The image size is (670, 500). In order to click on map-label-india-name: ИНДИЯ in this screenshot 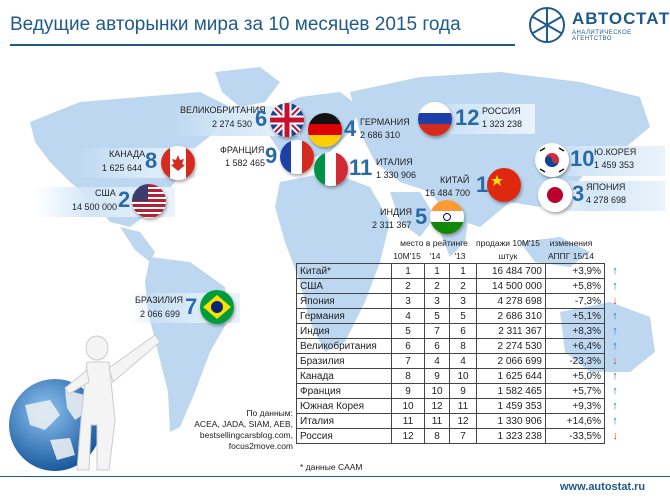, I will do `click(396, 212)`.